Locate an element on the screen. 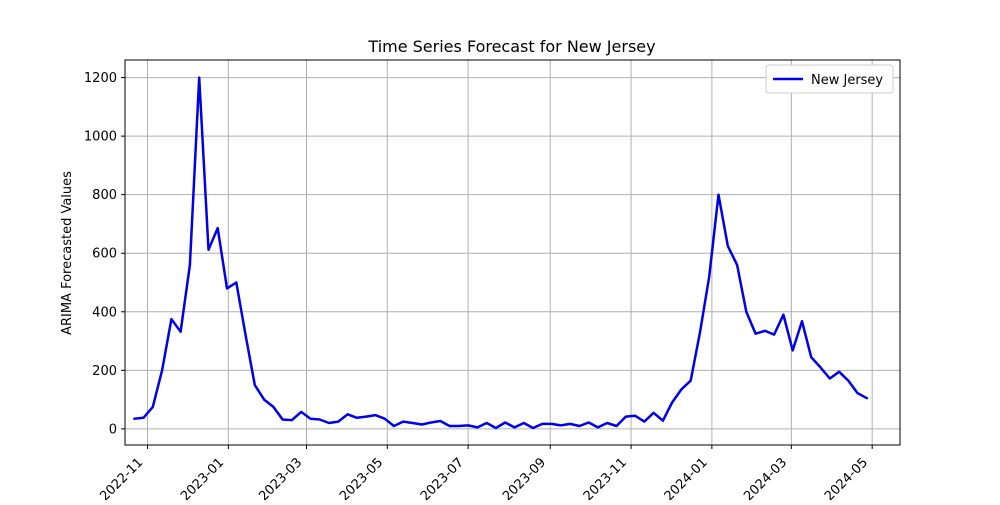 Image resolution: width=1000 pixels, height=505 pixels. legend: New Jersey is located at coordinates (829, 79).